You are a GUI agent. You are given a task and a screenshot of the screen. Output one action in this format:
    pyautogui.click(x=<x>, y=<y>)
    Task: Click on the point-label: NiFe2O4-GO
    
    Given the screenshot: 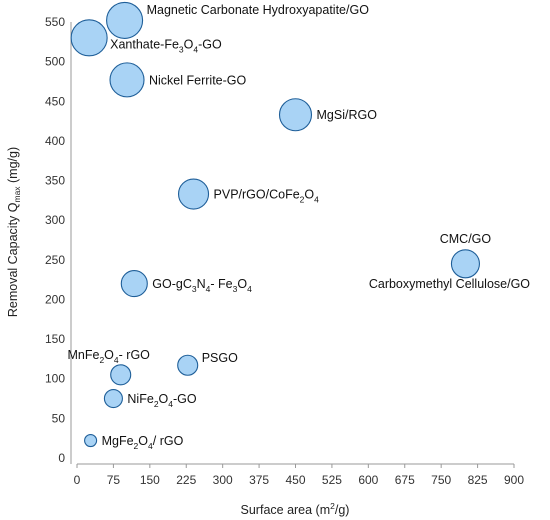 What is the action you would take?
    pyautogui.click(x=161, y=400)
    